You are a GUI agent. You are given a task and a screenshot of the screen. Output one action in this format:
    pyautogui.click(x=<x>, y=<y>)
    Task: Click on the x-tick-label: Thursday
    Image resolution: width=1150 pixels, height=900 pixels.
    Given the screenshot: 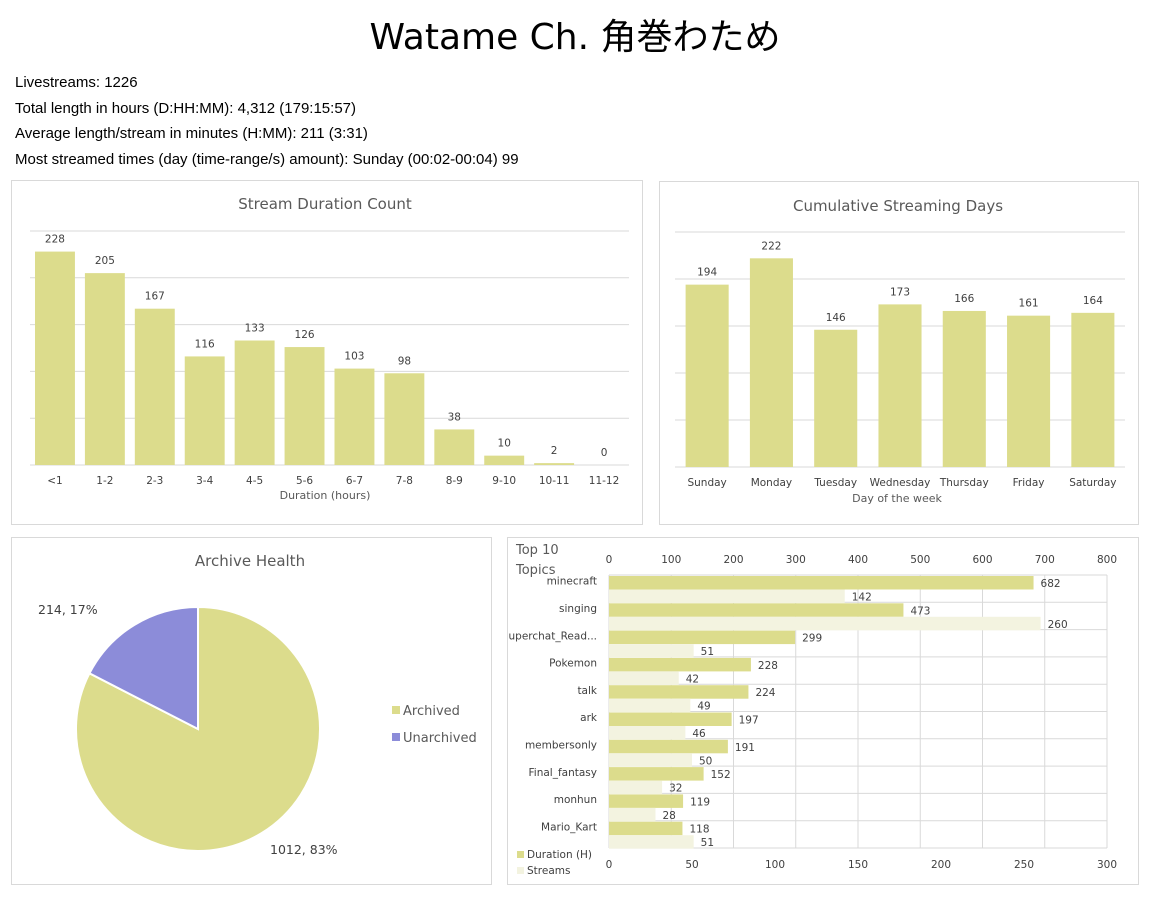 What is the action you would take?
    pyautogui.click(x=964, y=483)
    